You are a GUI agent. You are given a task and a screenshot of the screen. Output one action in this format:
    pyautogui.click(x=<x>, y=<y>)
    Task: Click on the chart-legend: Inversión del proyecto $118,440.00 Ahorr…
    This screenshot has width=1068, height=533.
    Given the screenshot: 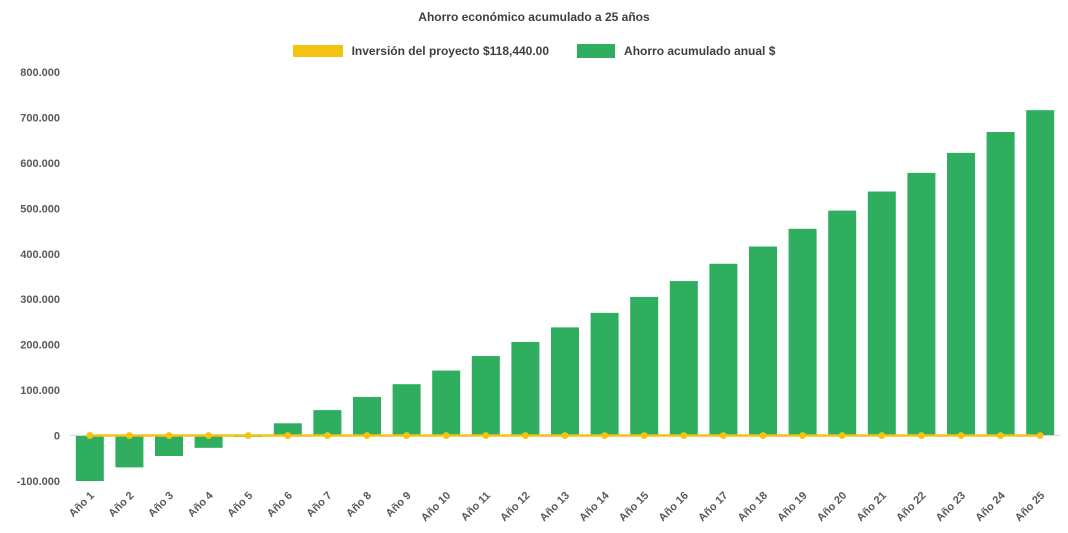 What is the action you would take?
    pyautogui.click(x=534, y=51)
    